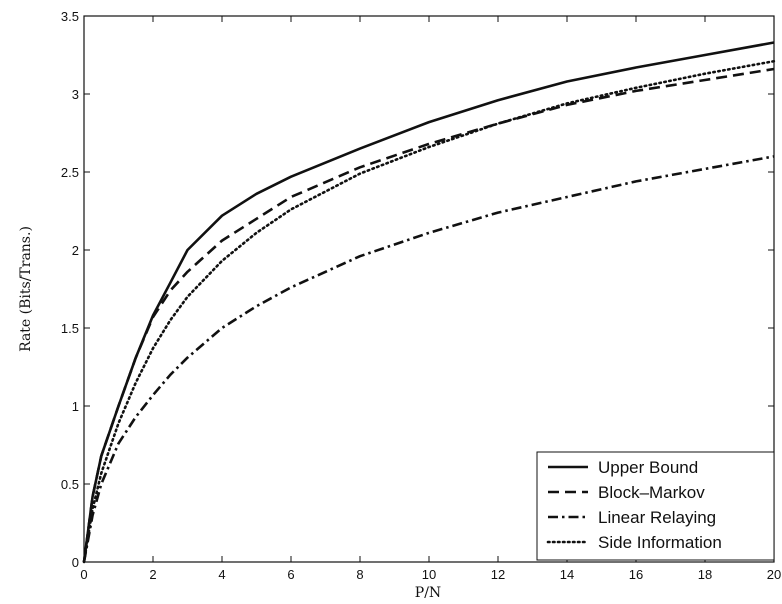  I want to click on x-tick-label: 4, so click(221, 574).